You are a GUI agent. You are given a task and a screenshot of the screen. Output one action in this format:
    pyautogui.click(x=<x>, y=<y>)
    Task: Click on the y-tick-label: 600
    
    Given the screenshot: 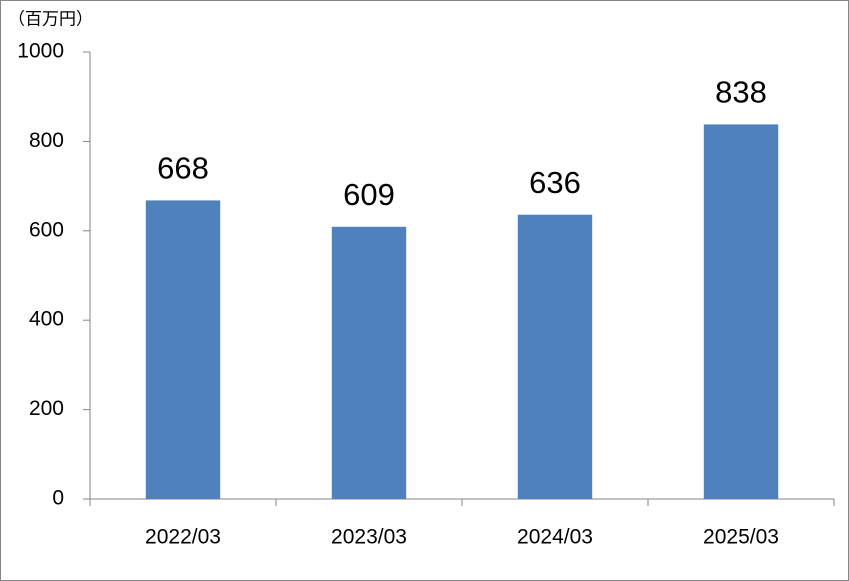 What is the action you would take?
    pyautogui.click(x=46, y=229)
    